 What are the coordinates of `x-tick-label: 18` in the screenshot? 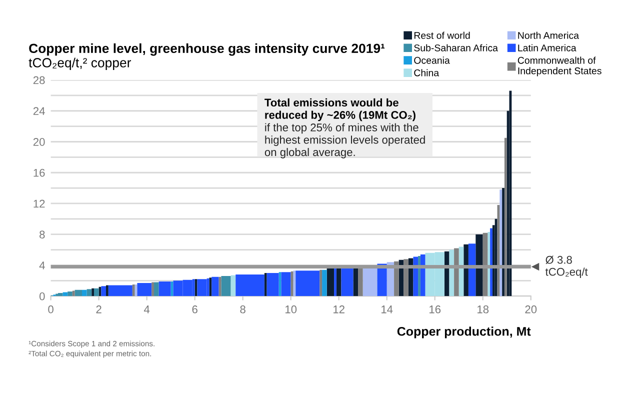 It's located at (483, 309).